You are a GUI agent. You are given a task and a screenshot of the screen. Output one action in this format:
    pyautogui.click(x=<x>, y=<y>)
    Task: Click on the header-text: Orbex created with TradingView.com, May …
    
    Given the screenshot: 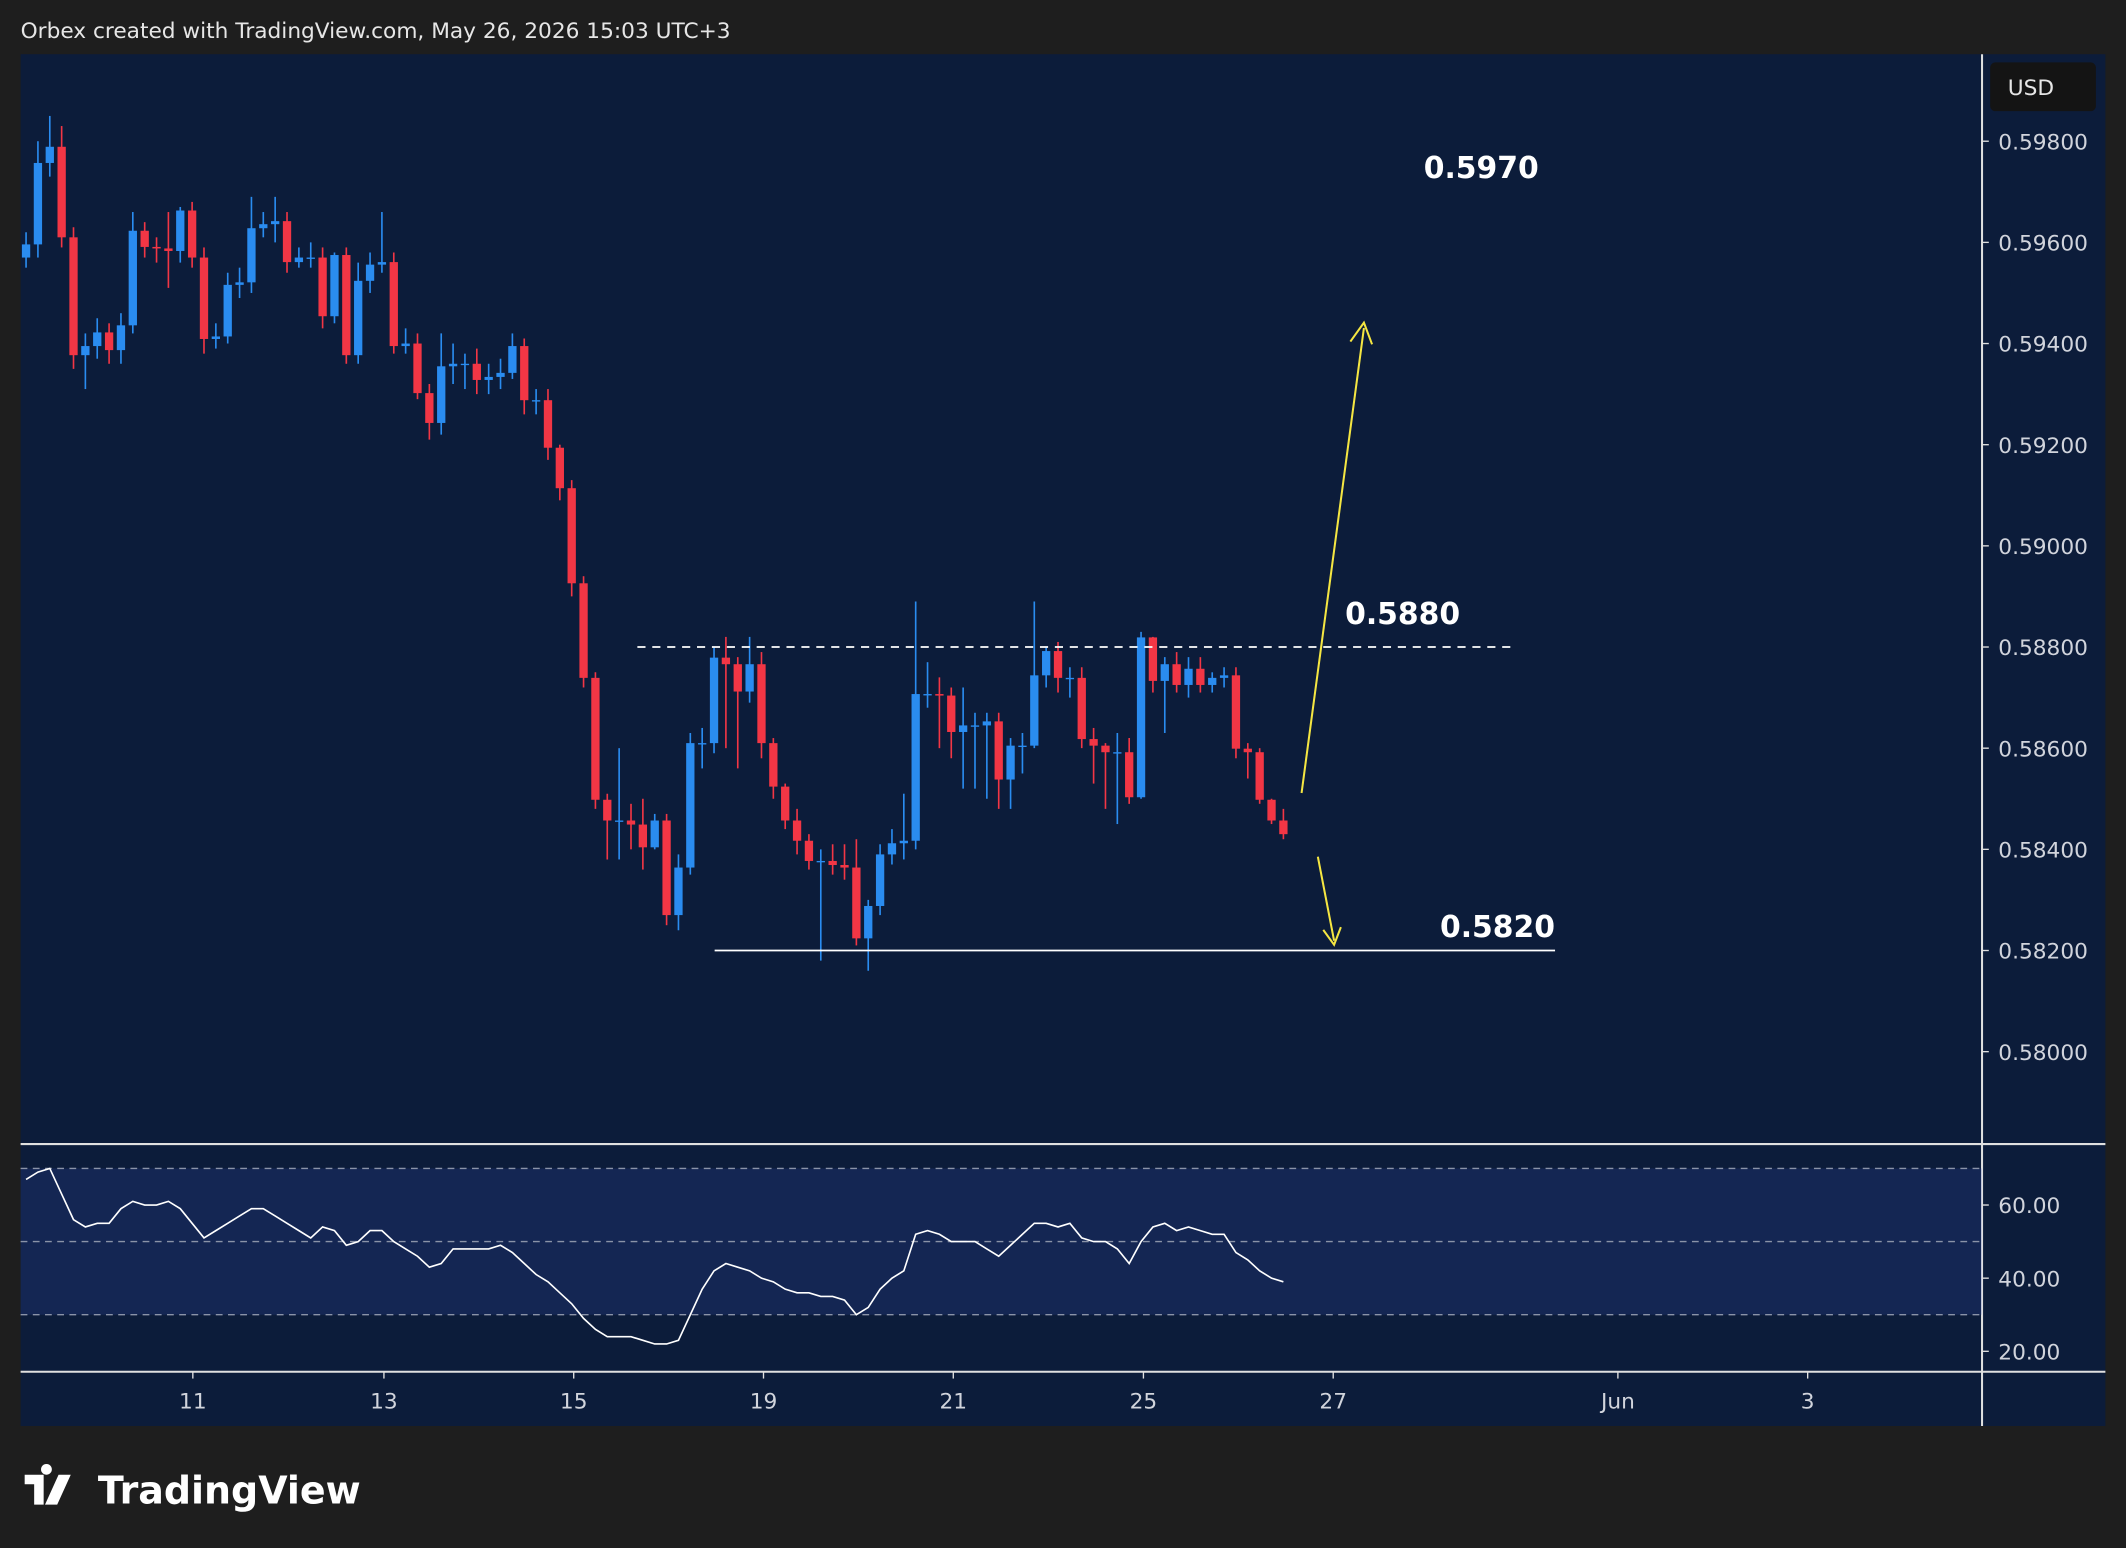 What is the action you would take?
    pyautogui.click(x=376, y=31)
    